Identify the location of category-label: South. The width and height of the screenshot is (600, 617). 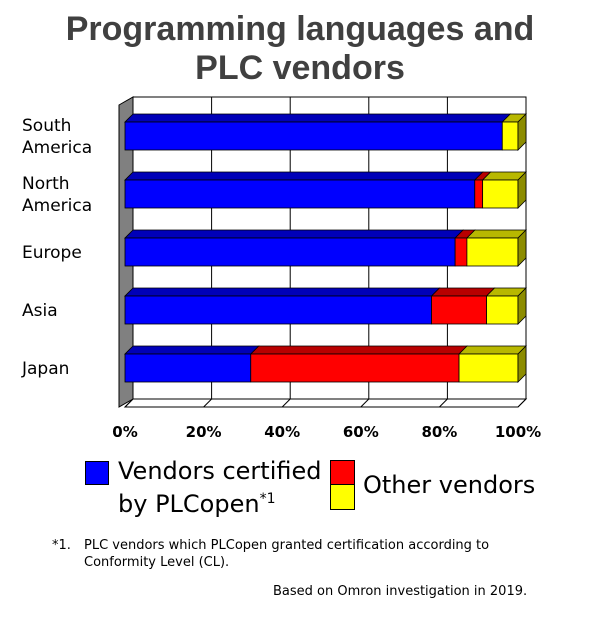
(46, 126).